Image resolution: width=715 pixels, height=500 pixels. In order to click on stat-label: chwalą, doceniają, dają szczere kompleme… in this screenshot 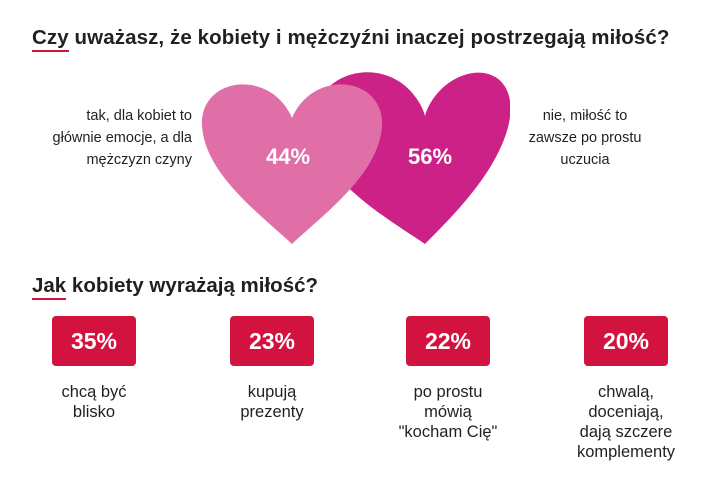, I will do `click(626, 422)`.